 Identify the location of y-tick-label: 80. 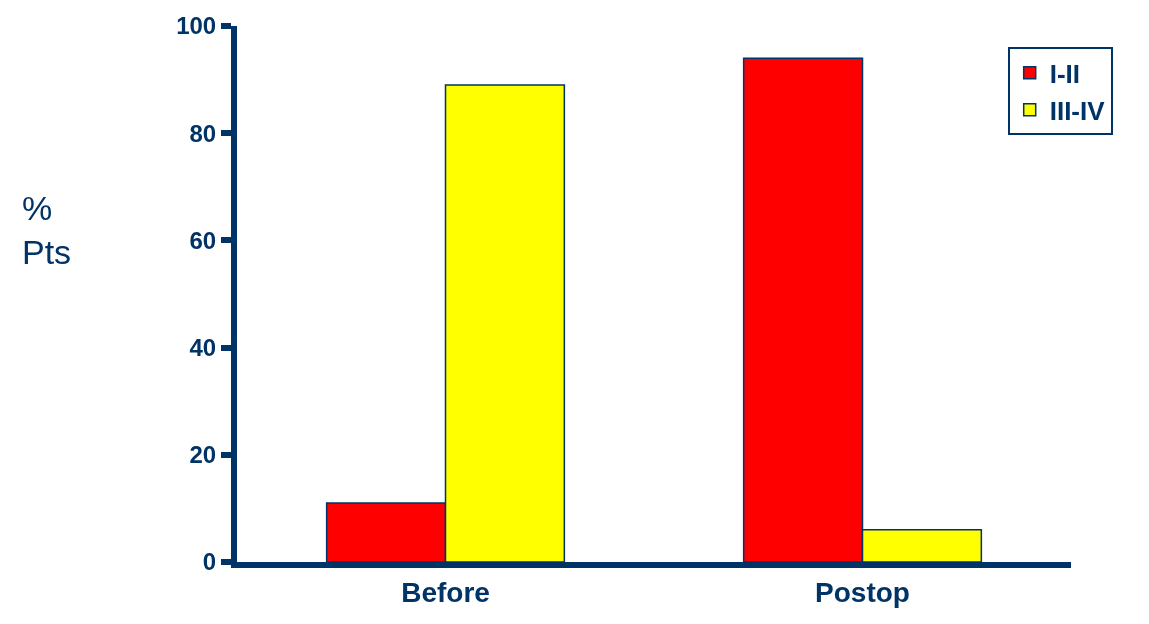
(203, 133).